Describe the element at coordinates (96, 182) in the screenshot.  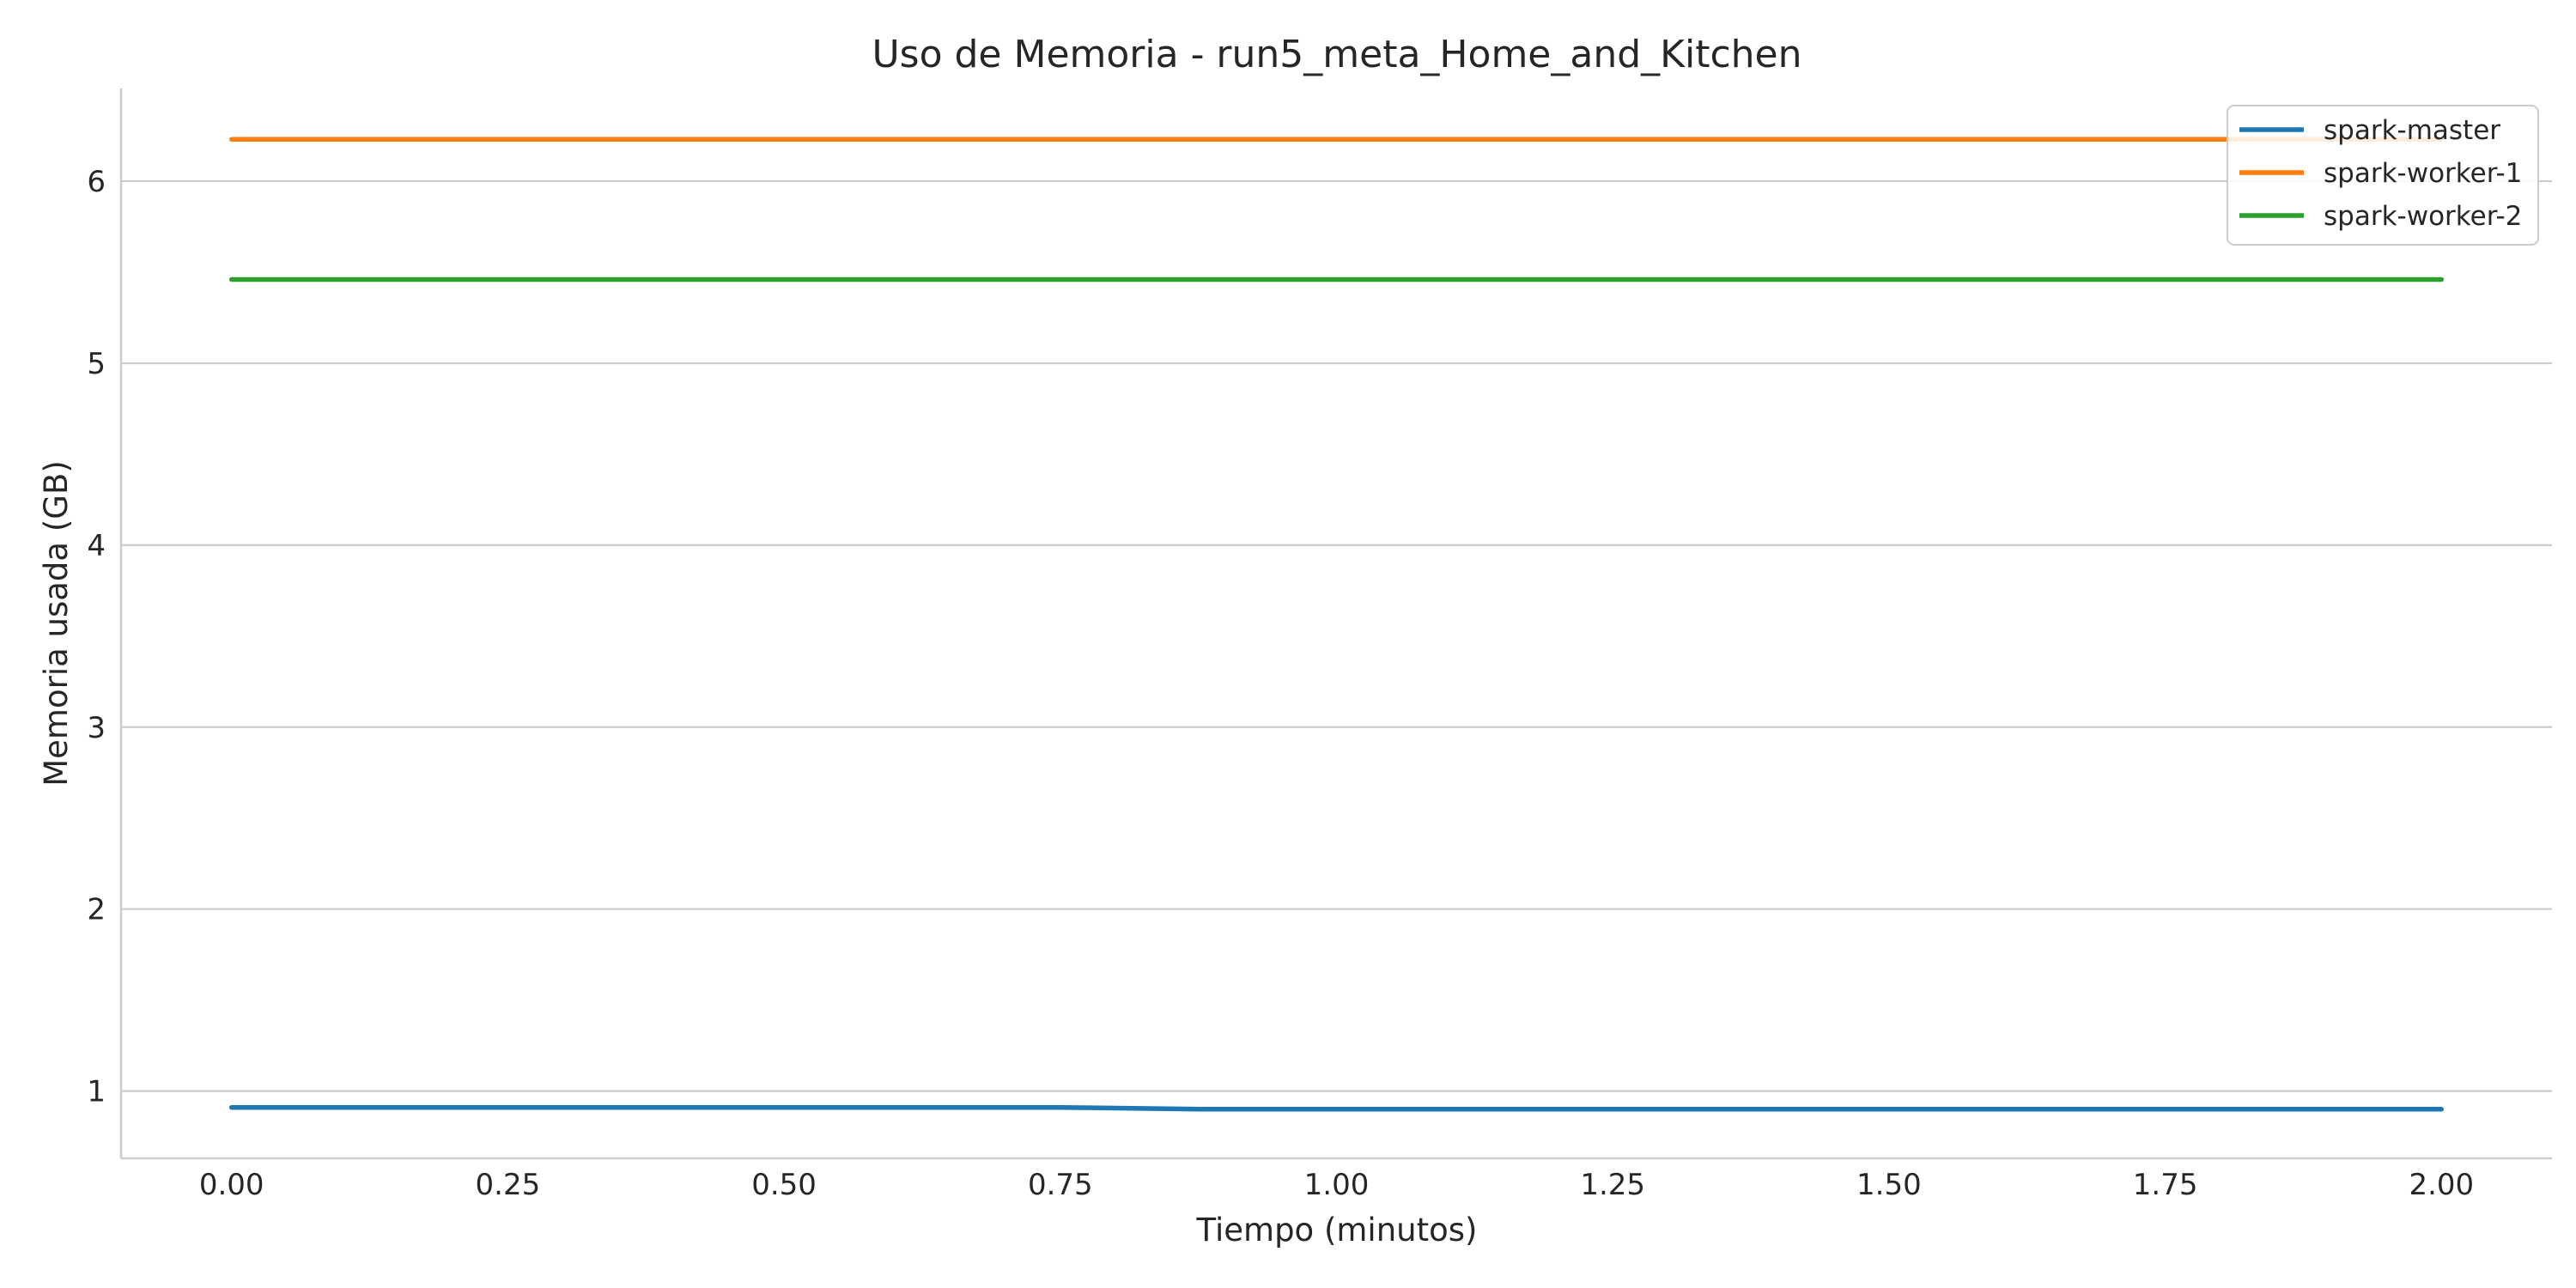
I see `y-tick-label: 6` at that location.